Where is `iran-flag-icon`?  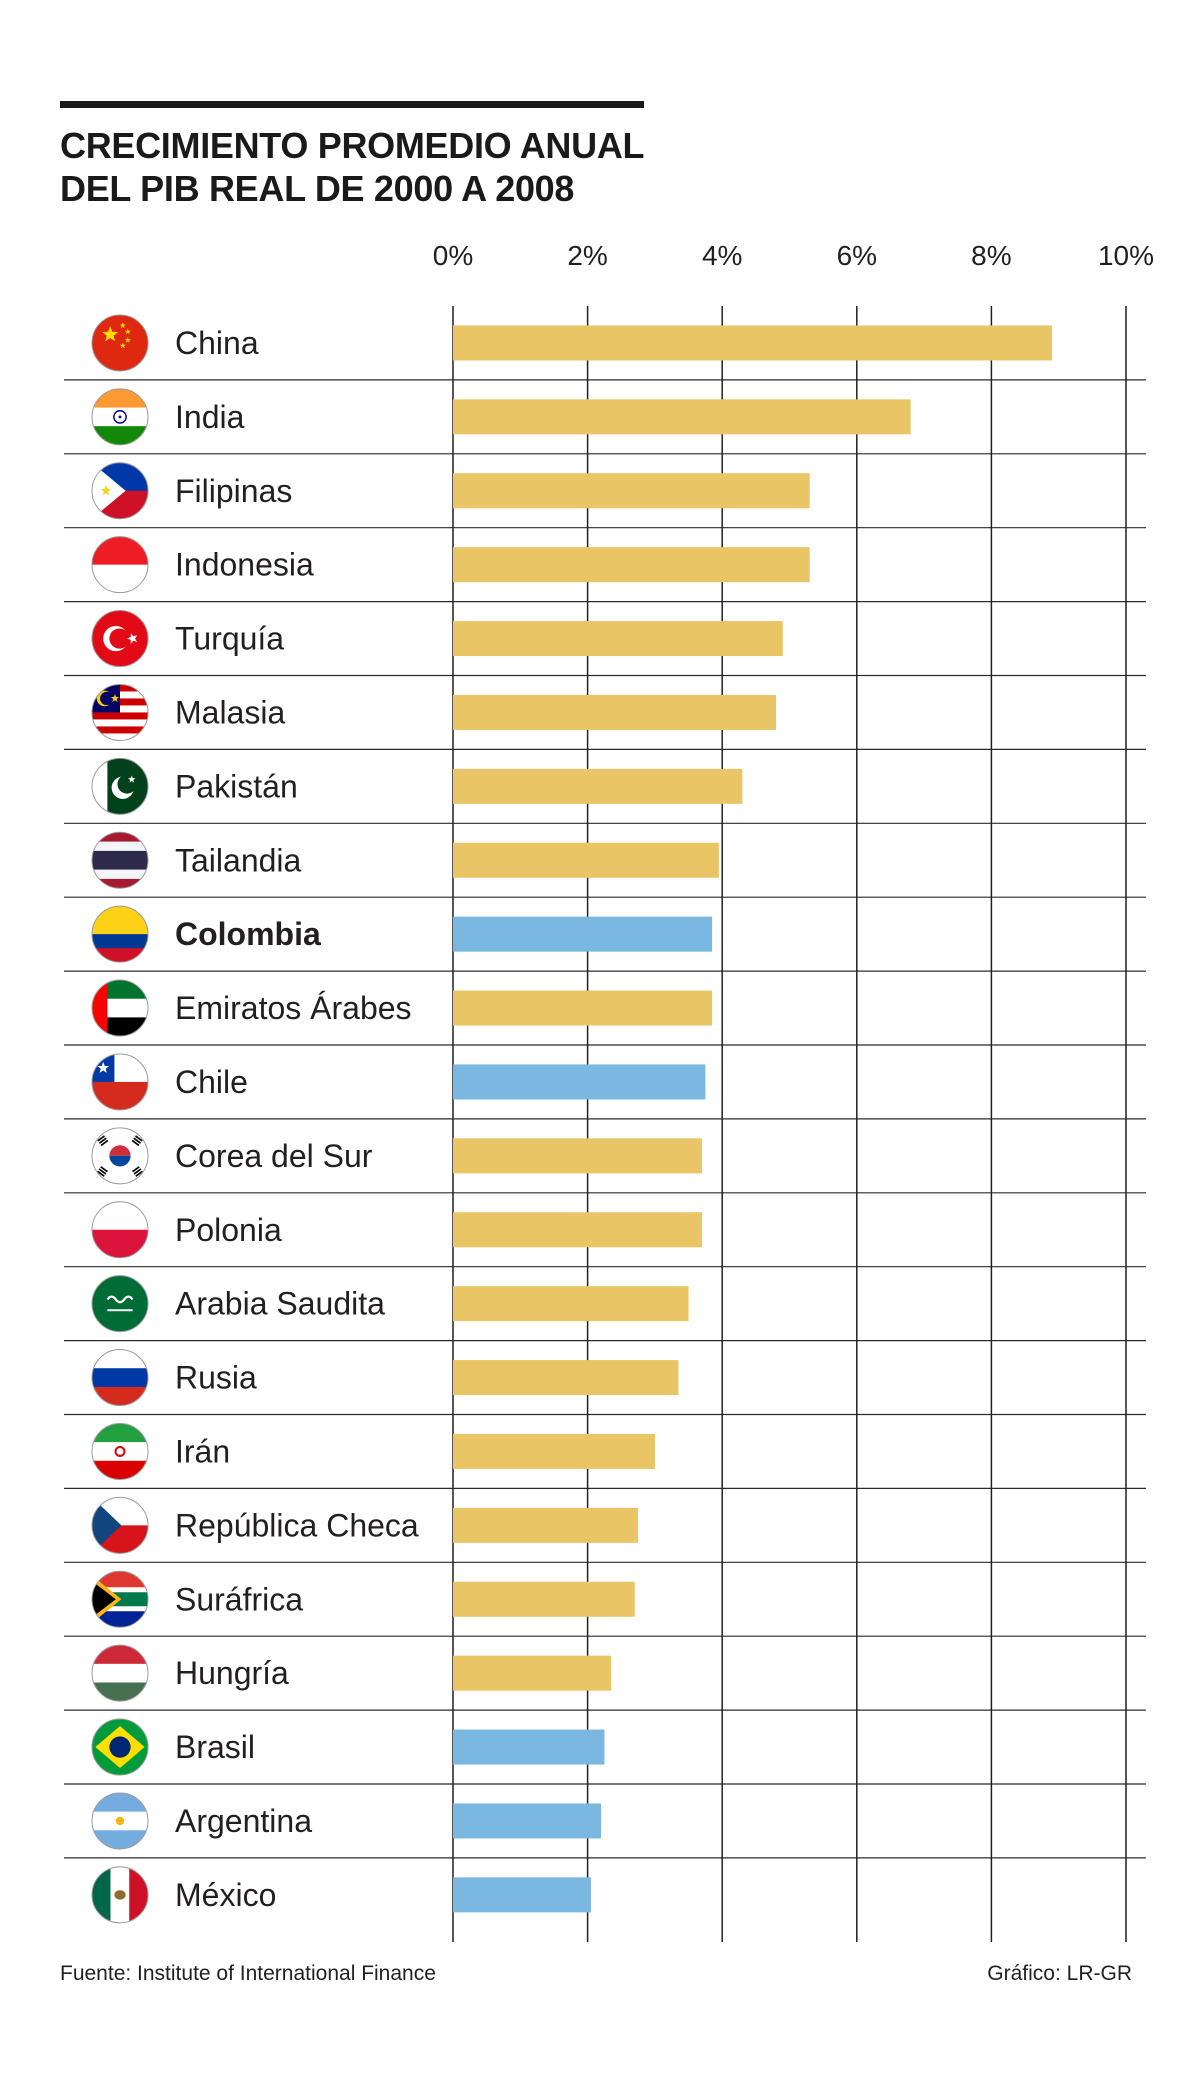
iran-flag-icon is located at coordinates (120, 1451).